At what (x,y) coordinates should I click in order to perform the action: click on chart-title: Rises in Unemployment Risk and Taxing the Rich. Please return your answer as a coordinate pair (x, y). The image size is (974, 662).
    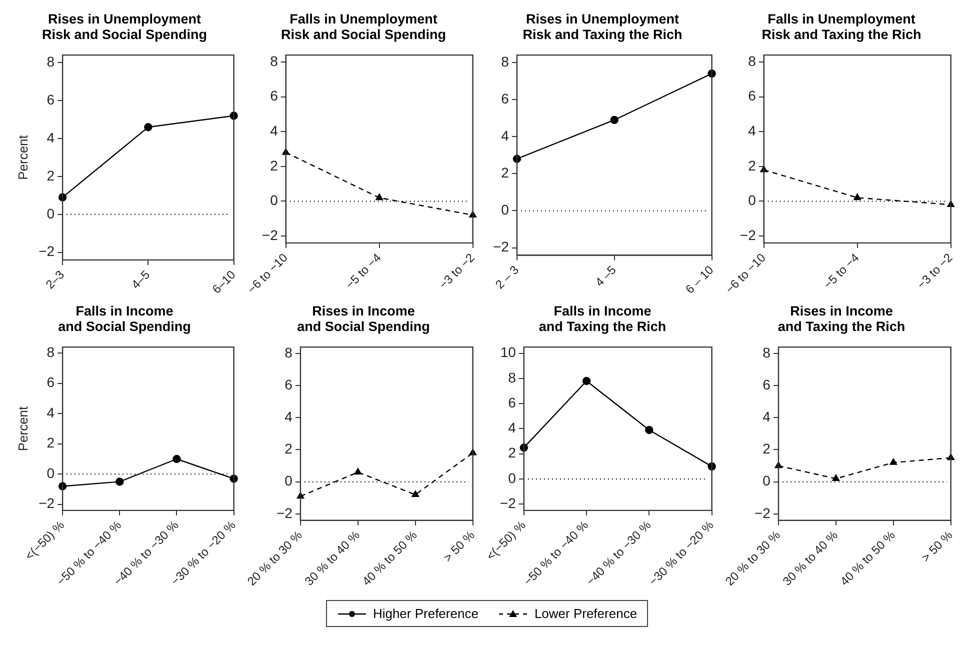
    Looking at the image, I should click on (602, 26).